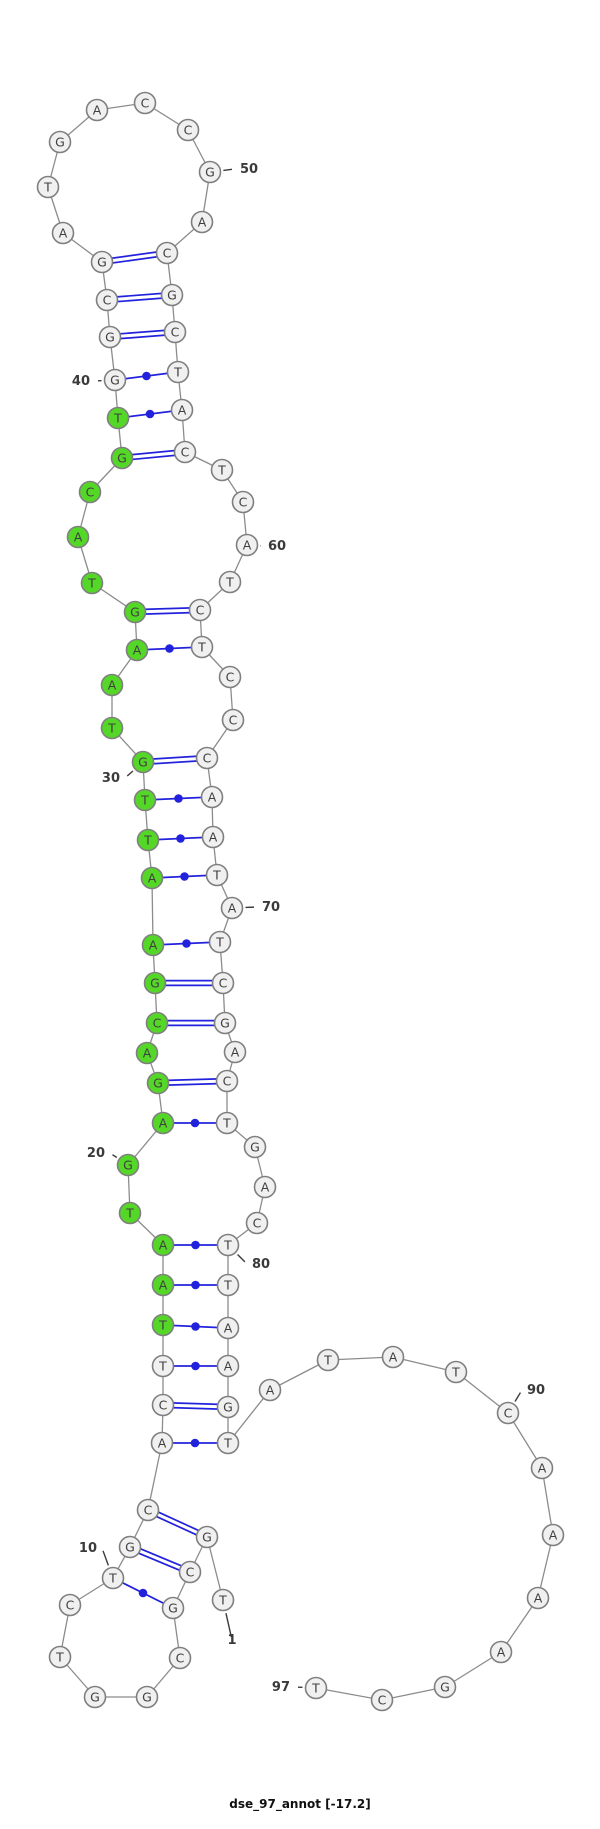 This screenshot has height=1829, width=600. Describe the element at coordinates (167, 252) in the screenshot. I see `nucleotide-52-base: C` at that location.